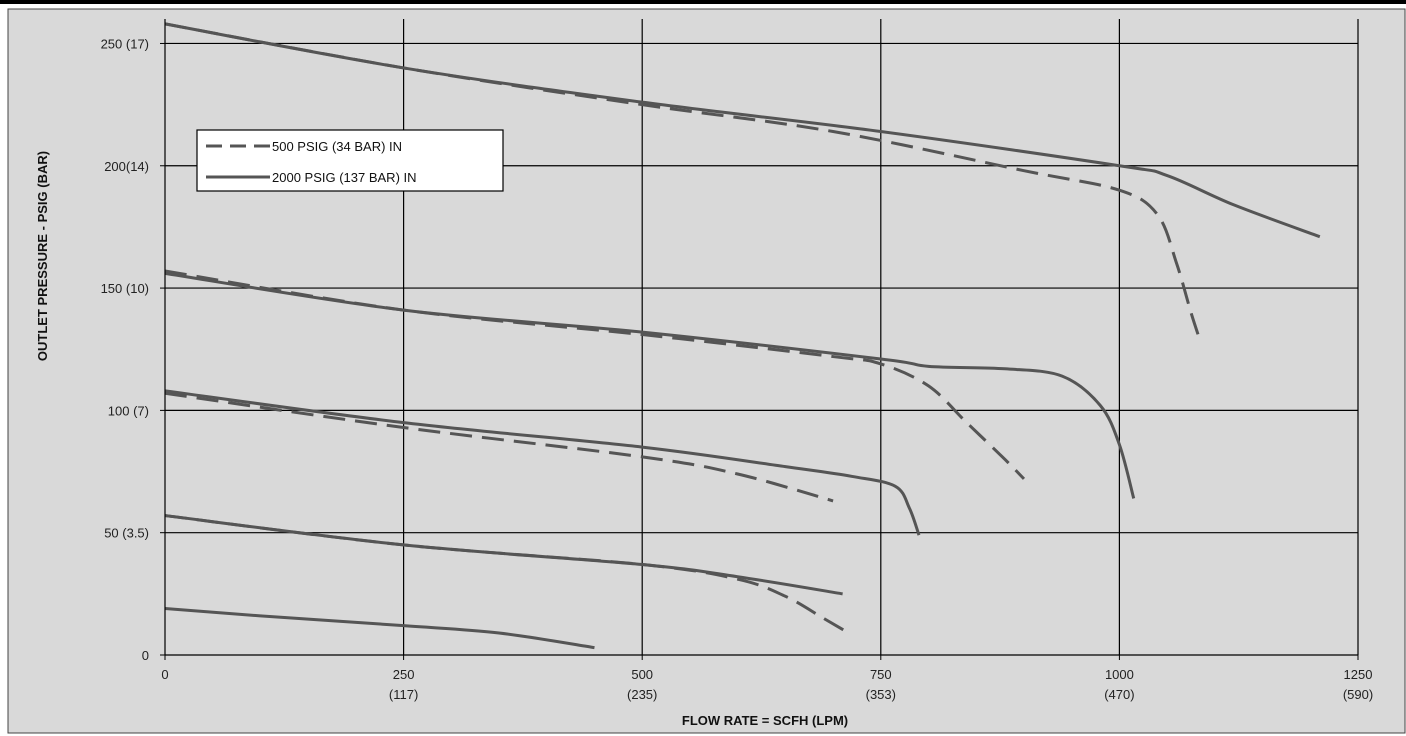  I want to click on y-tick-label: 50 (3.5), so click(126, 533).